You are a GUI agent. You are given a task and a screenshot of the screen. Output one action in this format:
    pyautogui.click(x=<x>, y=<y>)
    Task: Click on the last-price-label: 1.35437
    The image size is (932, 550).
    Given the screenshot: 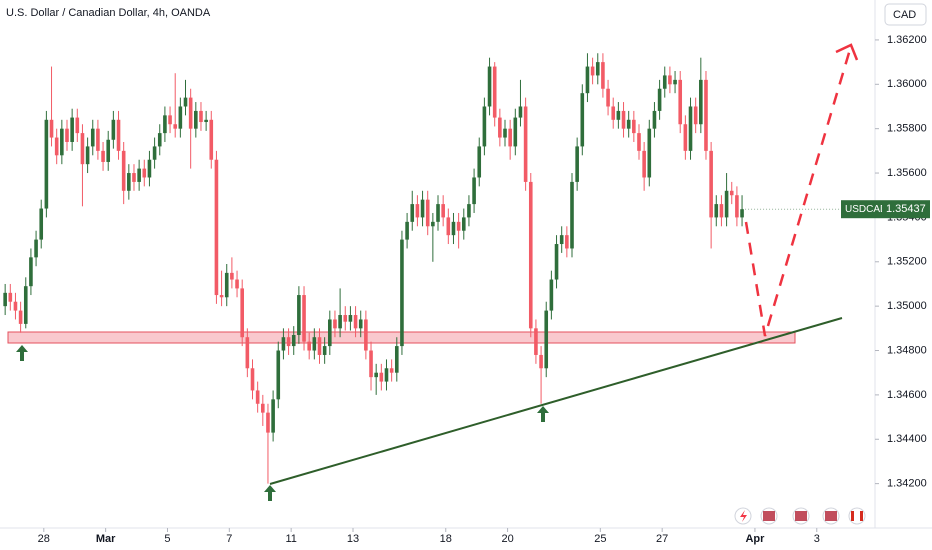 What is the action you would take?
    pyautogui.click(x=906, y=209)
    